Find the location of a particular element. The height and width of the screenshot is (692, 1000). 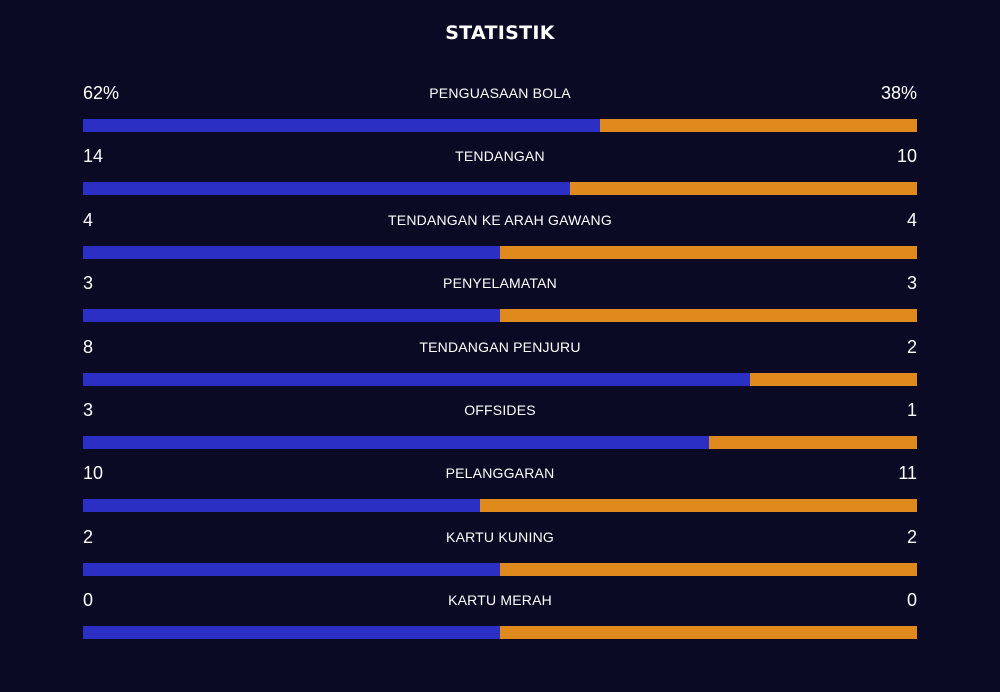

away-value: 1 is located at coordinates (911, 409).